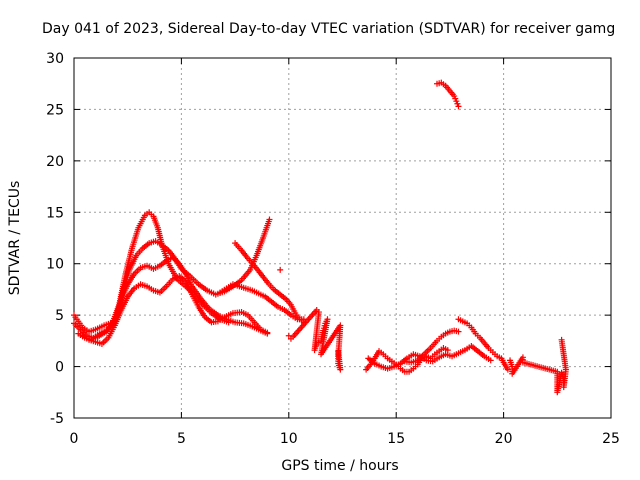 The width and height of the screenshot is (640, 480). I want to click on series-arc-j, so click(483, 344).